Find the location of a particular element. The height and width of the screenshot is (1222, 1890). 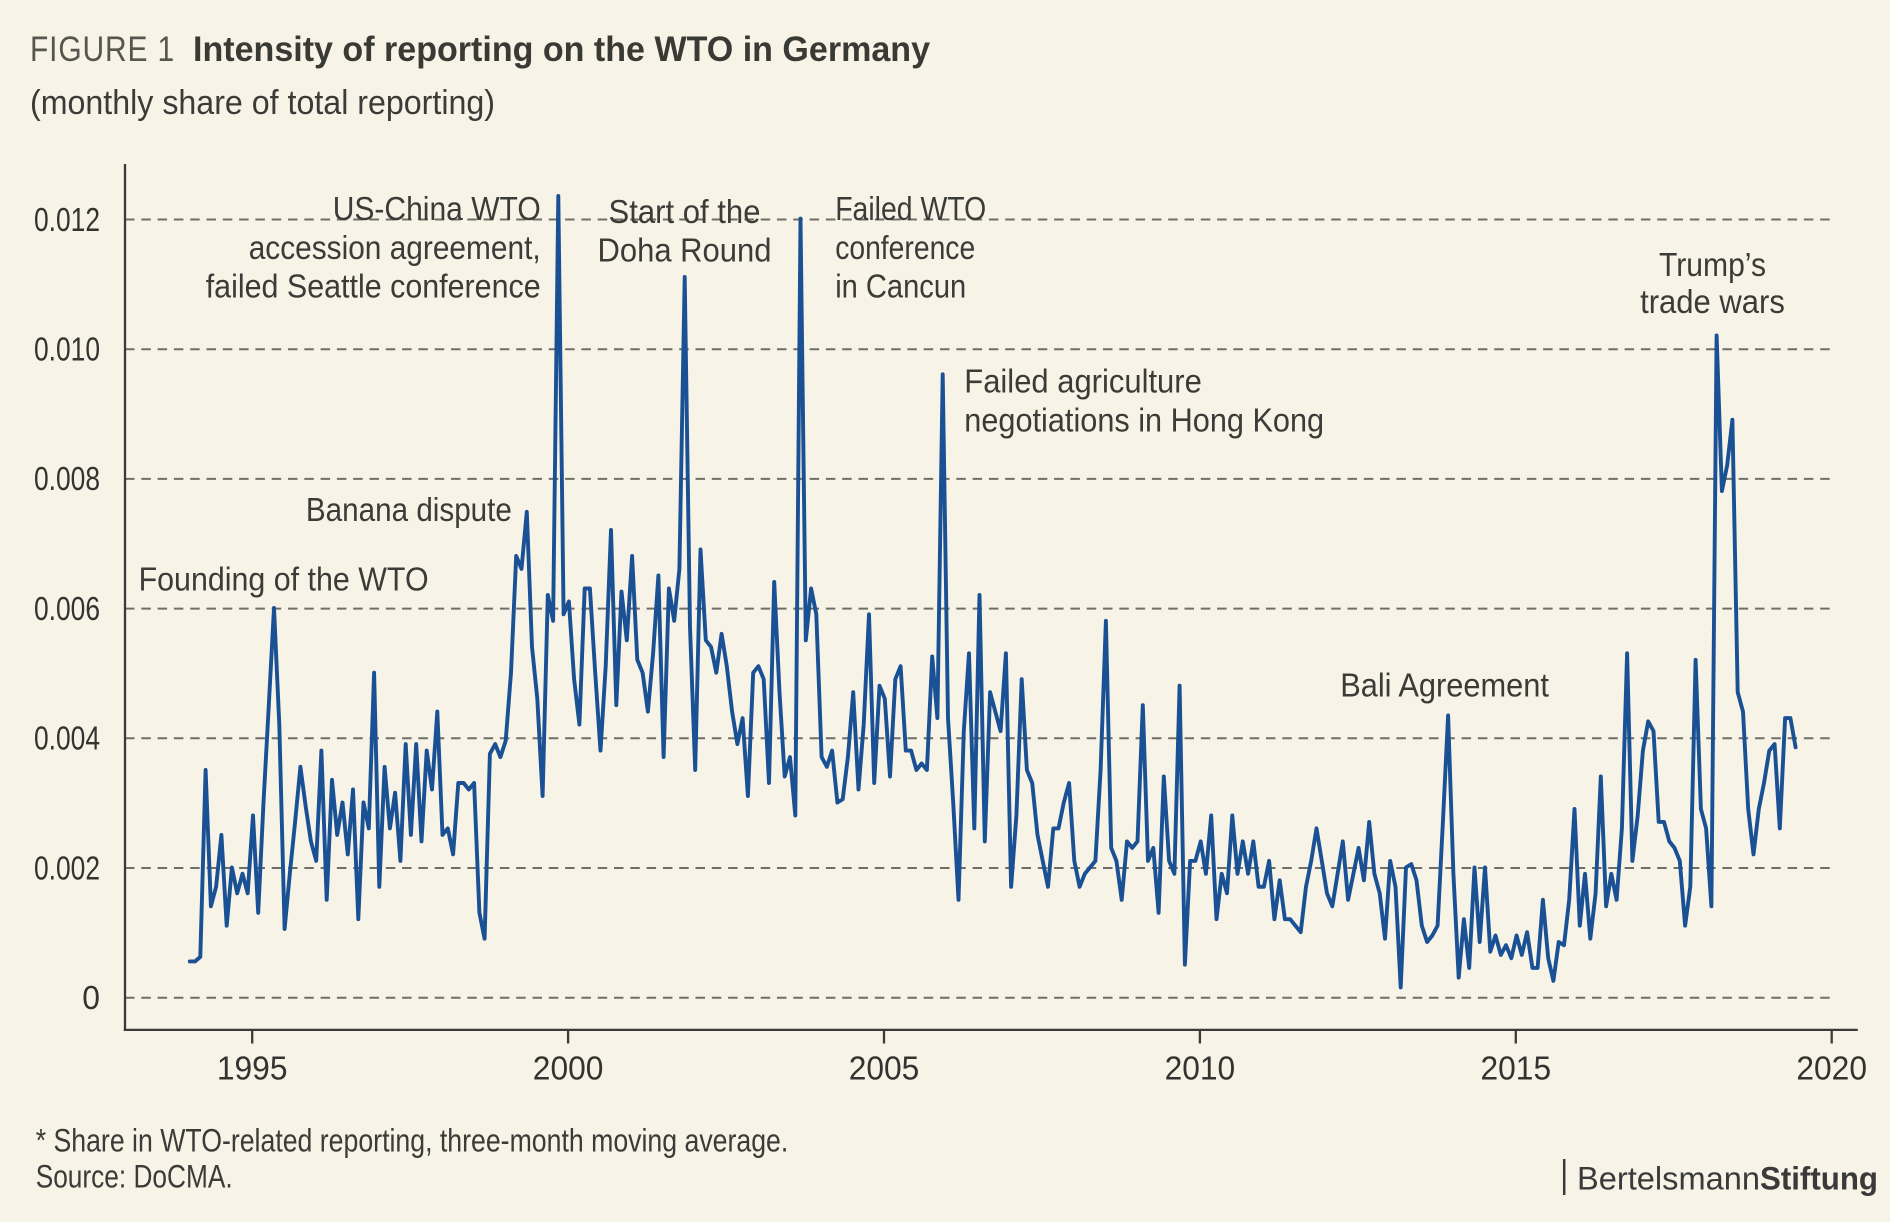

svg-text: 0.004 is located at coordinates (67, 738).